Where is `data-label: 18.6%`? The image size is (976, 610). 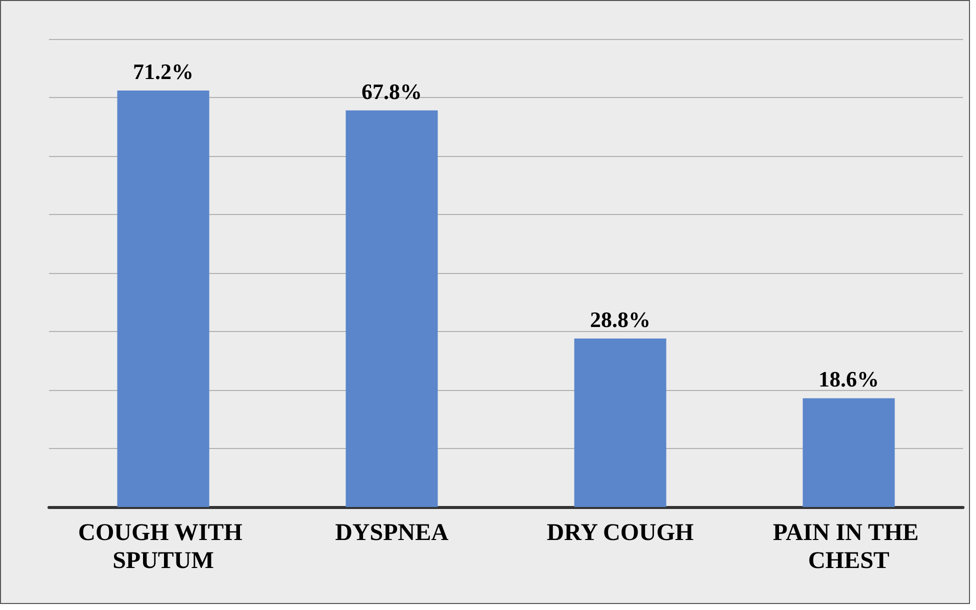 data-label: 18.6% is located at coordinates (848, 379).